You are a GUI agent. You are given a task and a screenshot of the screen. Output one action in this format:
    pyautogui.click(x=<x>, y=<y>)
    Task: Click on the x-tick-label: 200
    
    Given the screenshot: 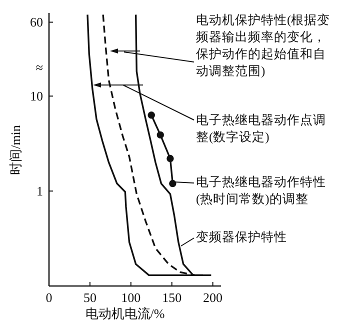 What is the action you would take?
    pyautogui.click(x=213, y=297)
    